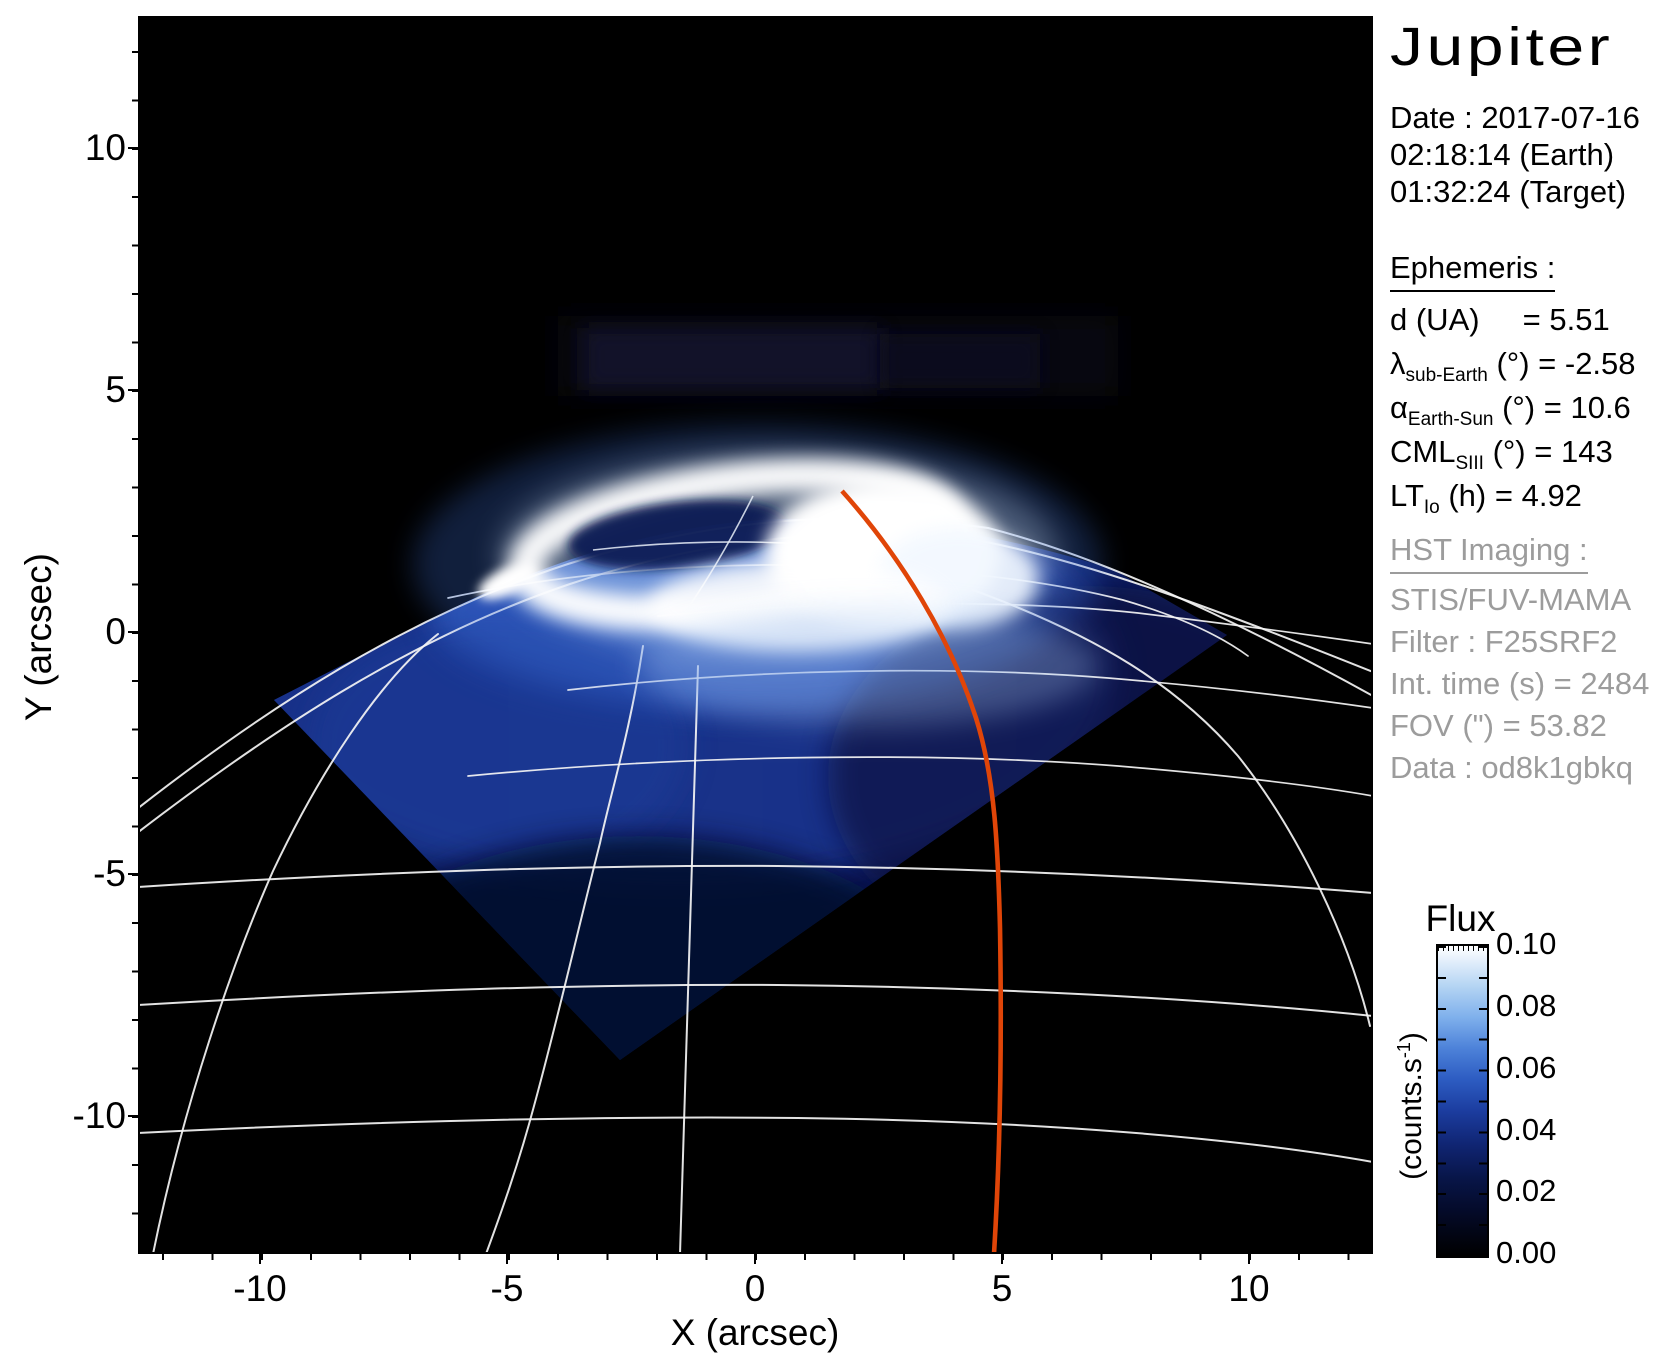 Image resolution: width=1676 pixels, height=1367 pixels. I want to click on ephemeris-row-lambda: λsub-Earth (°) = -2.58, so click(1513, 366).